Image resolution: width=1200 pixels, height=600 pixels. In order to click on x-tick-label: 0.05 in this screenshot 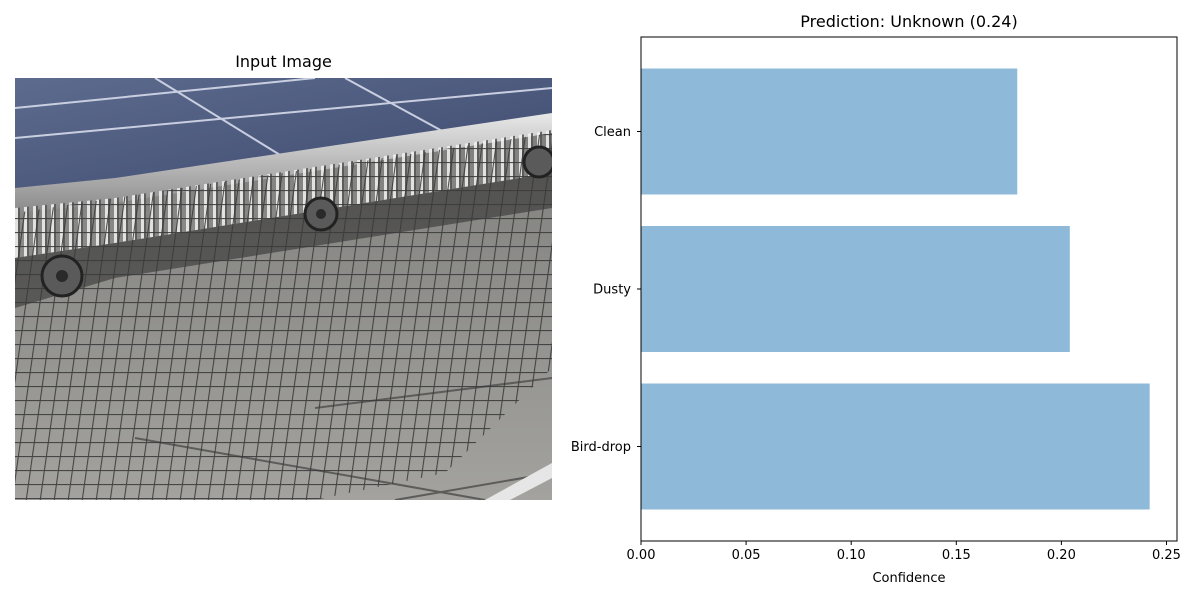, I will do `click(746, 555)`.